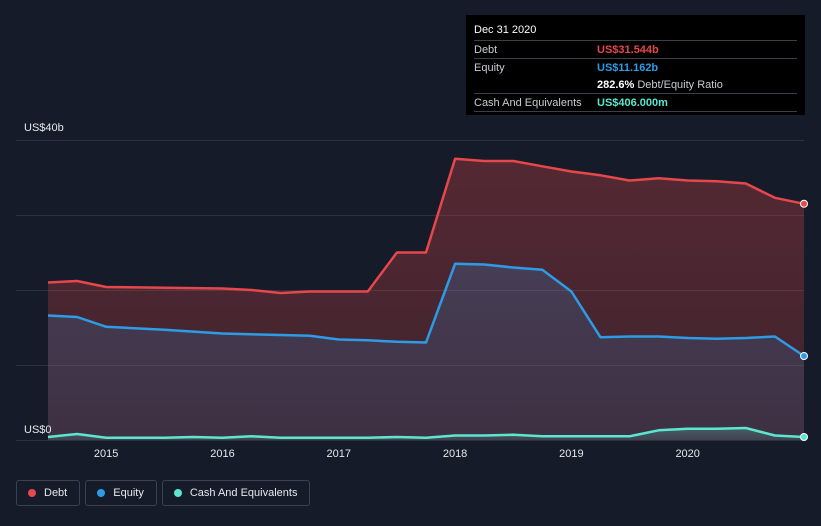 This screenshot has width=821, height=526. What do you see at coordinates (426, 433) in the screenshot?
I see `cash-line` at bounding box center [426, 433].